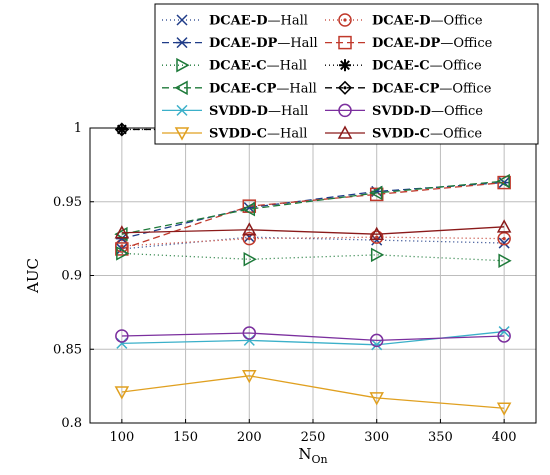 The height and width of the screenshot is (475, 550). What do you see at coordinates (504, 437) in the screenshot?
I see `x-tick-label: 400` at bounding box center [504, 437].